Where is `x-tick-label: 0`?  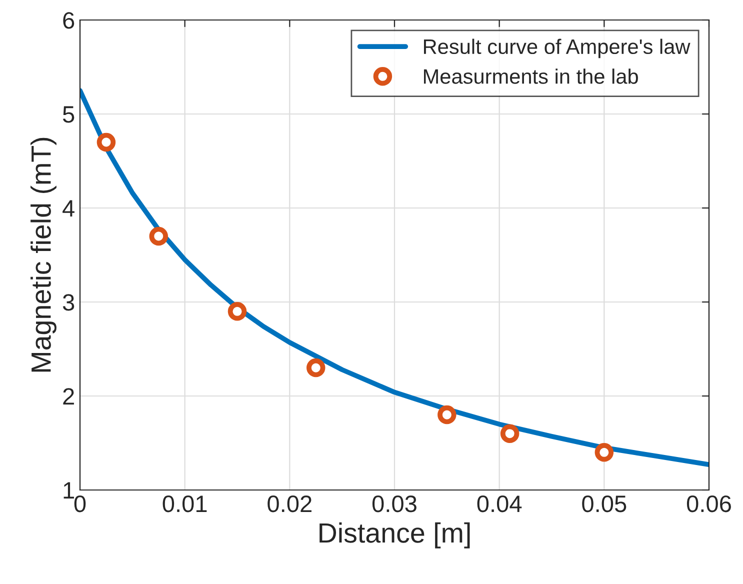 x-tick-label: 0 is located at coordinates (80, 503).